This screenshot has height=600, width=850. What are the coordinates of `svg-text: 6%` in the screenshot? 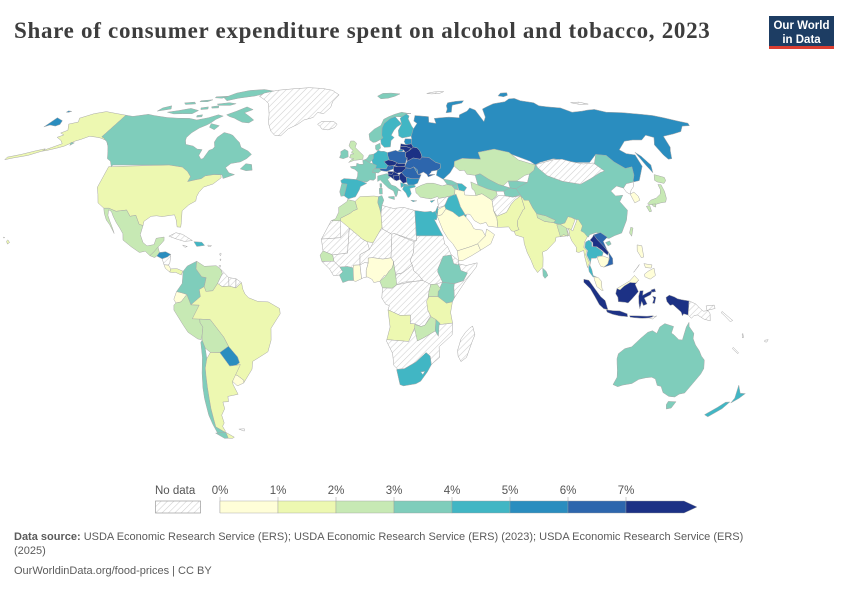 It's located at (568, 491).